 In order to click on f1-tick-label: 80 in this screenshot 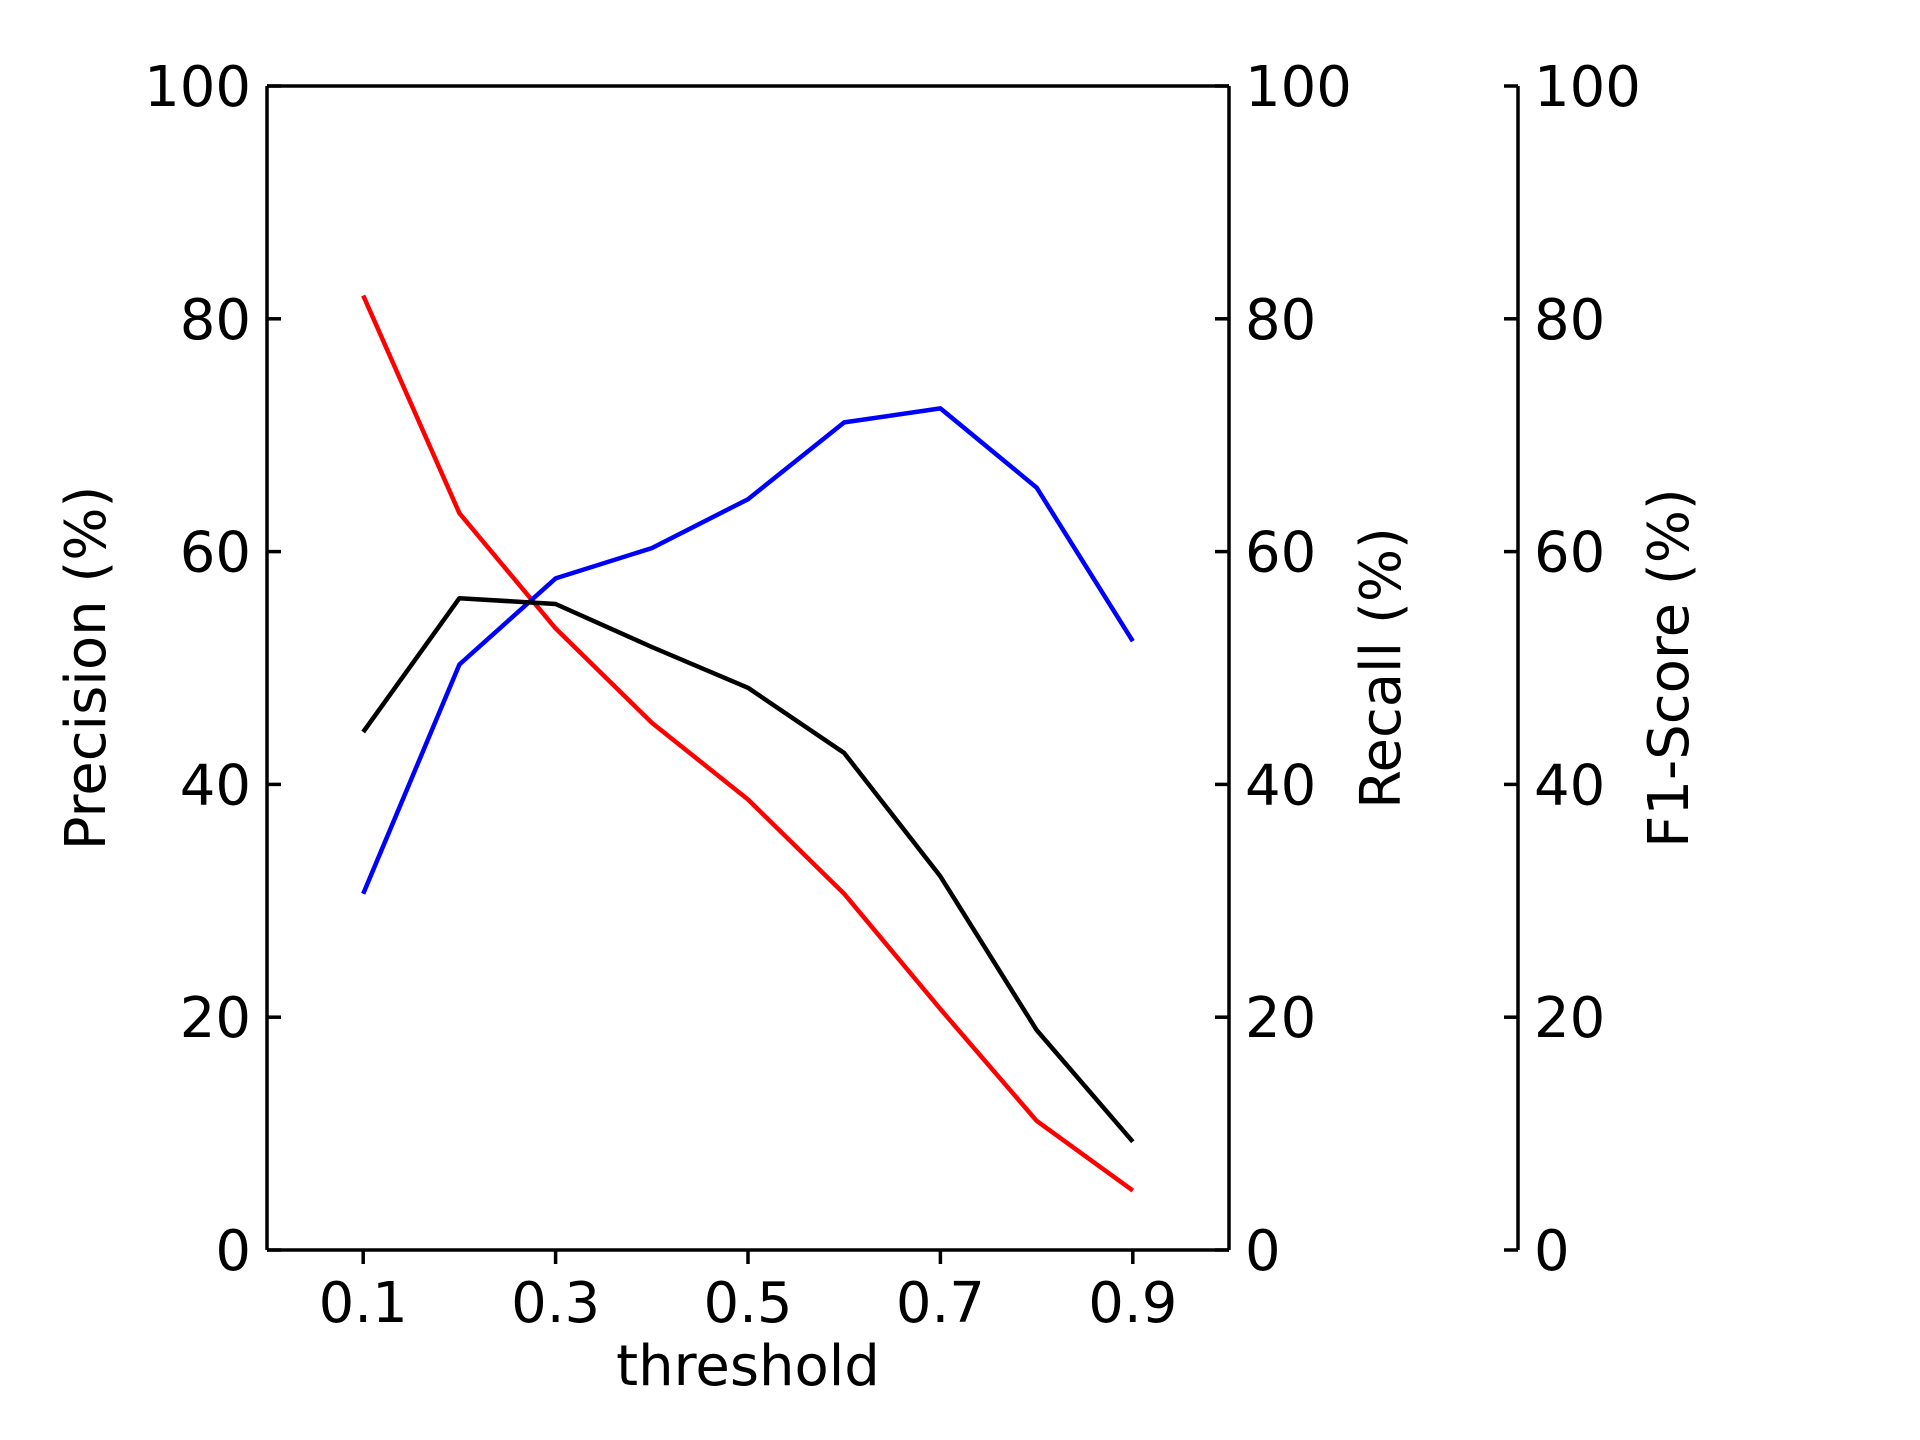, I will do `click(1569, 320)`.